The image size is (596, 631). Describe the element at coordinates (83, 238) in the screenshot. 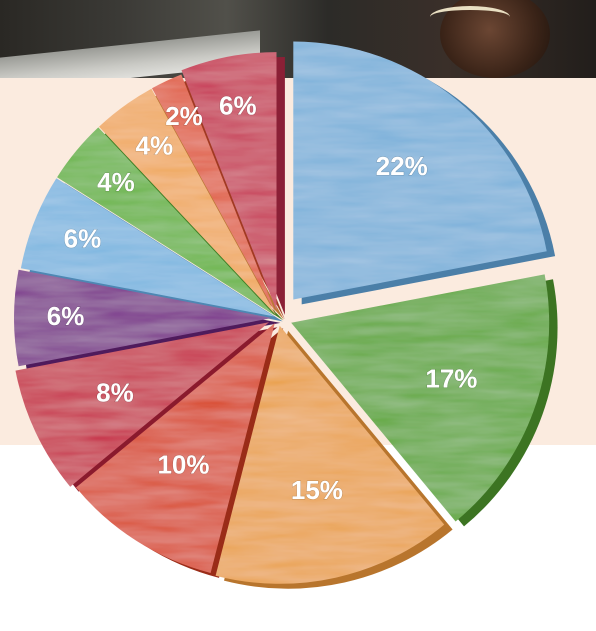

I see `pie-slice-label-7: 6%` at that location.